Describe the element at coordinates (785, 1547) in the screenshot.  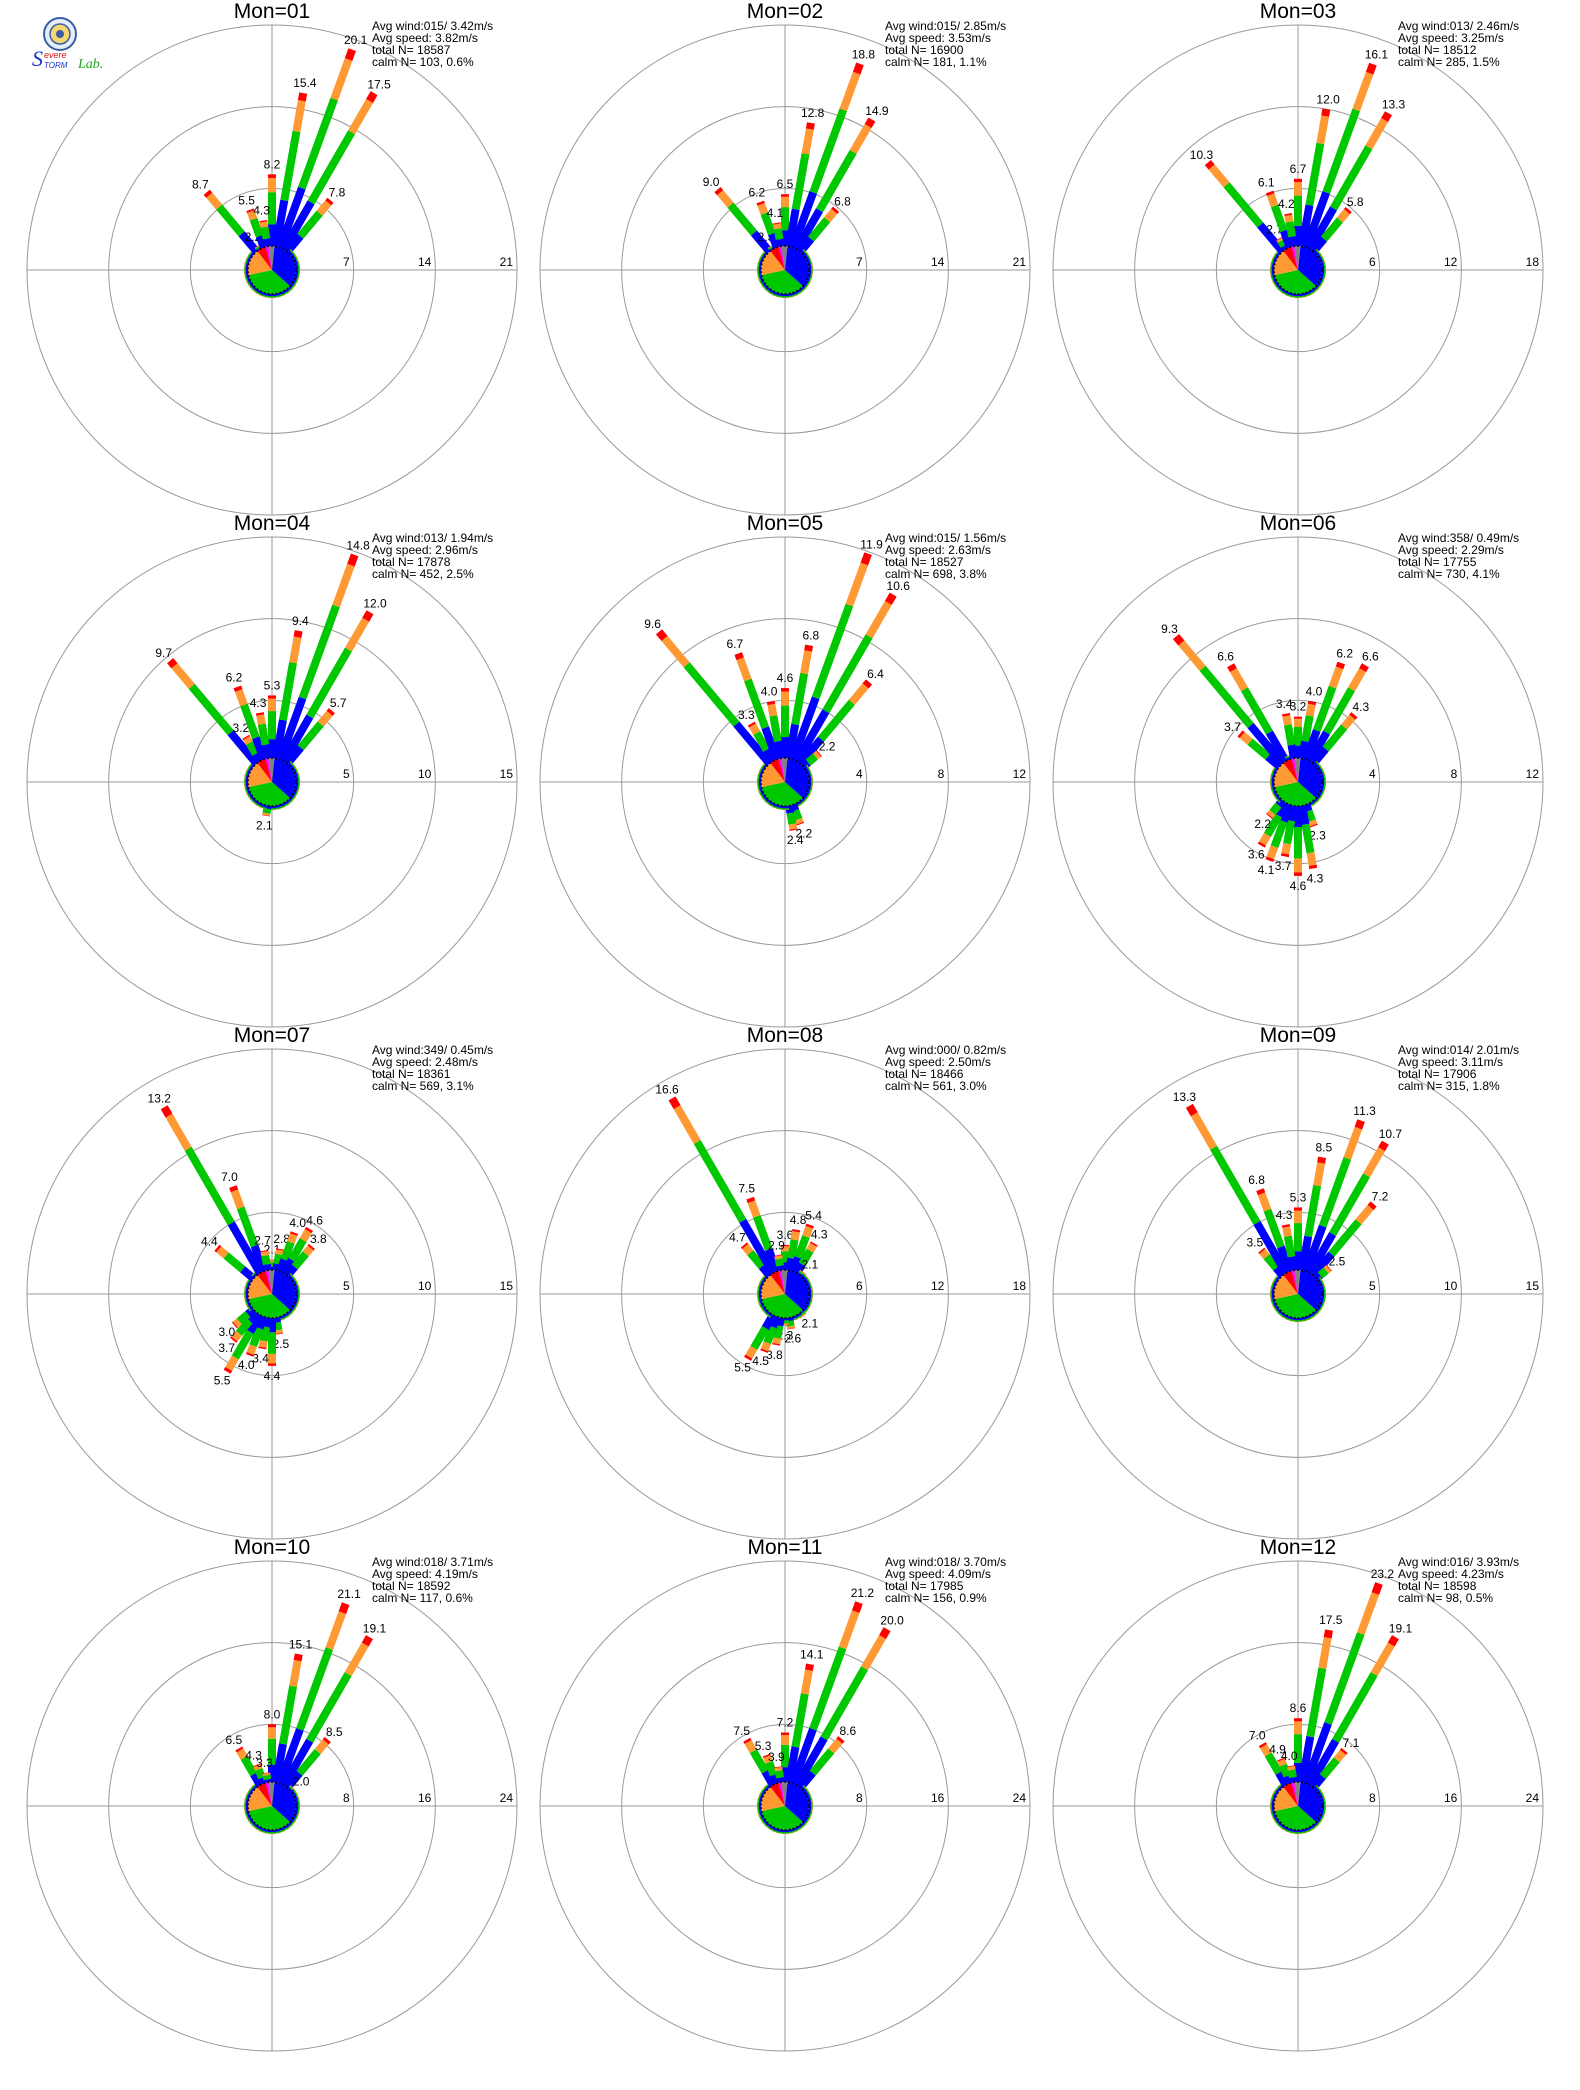
I see `panel-title: Mon=11` at that location.